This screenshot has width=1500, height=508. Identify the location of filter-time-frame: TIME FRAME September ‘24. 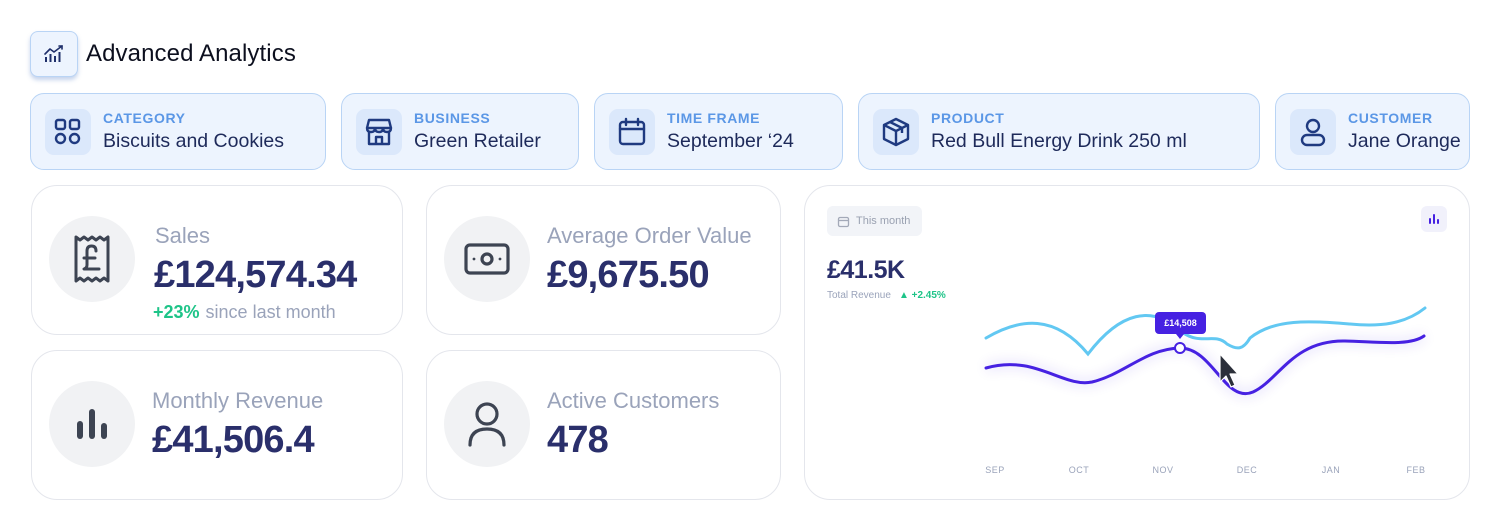
(718, 131).